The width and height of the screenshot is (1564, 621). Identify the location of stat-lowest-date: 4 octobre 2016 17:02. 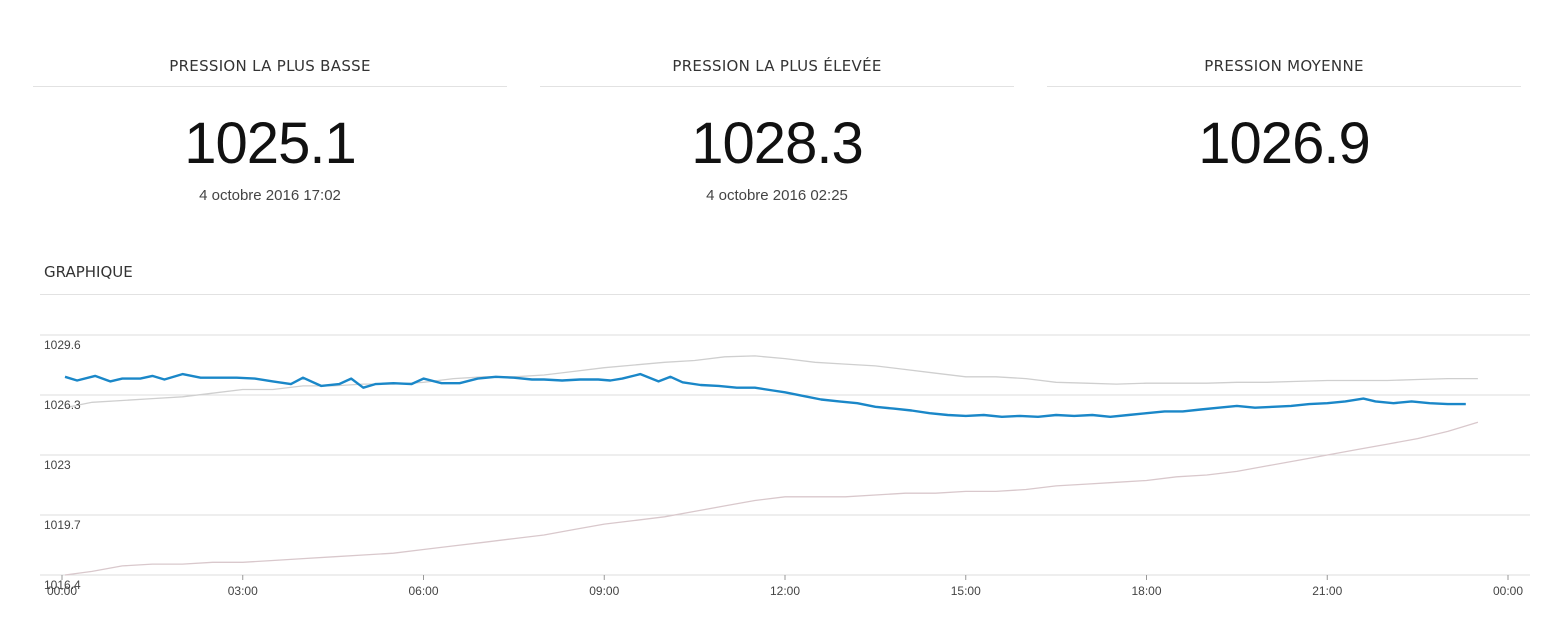
(270, 195).